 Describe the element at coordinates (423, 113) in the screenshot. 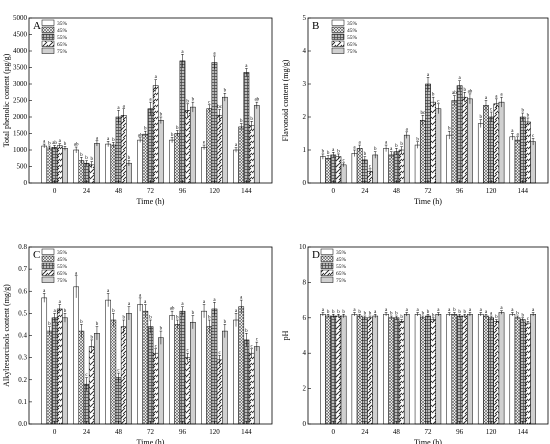

I see `significance-letter: bc` at that location.